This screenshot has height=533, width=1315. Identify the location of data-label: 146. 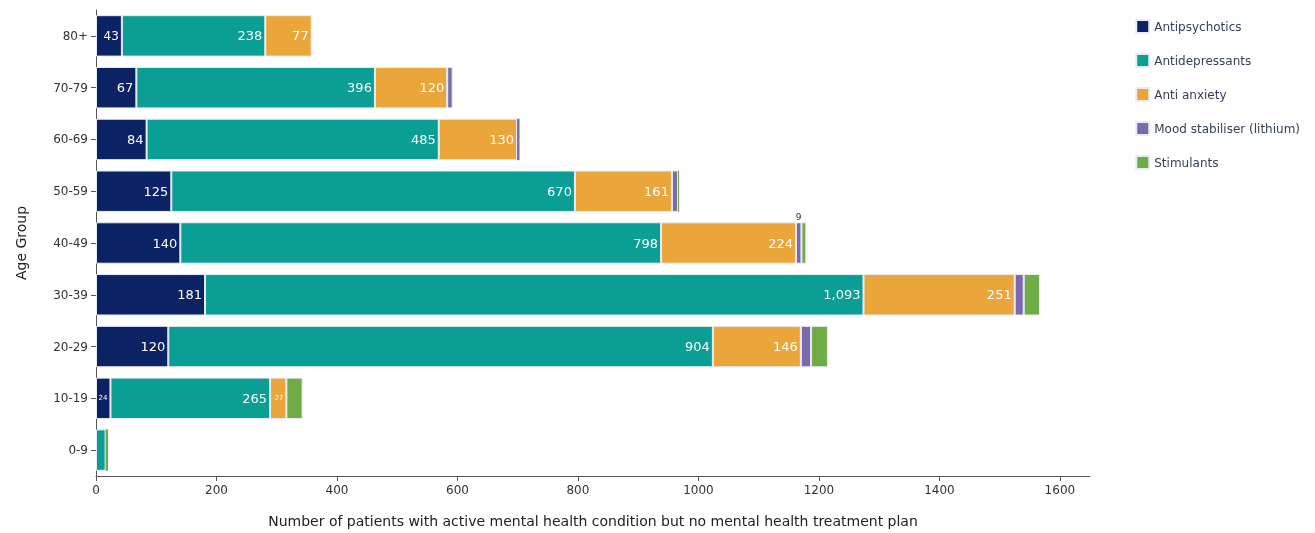
(785, 347).